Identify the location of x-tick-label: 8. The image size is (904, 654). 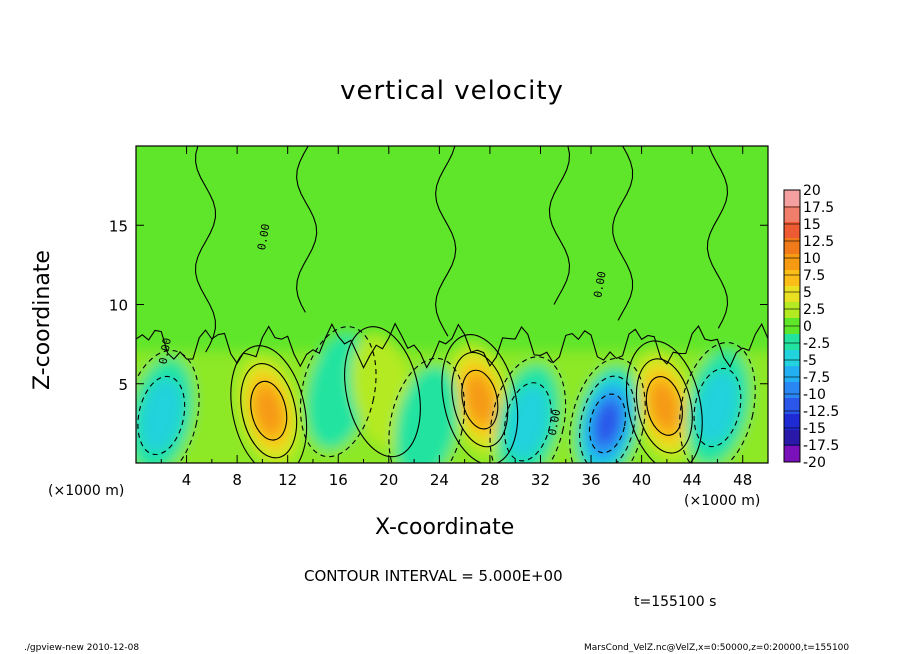
(237, 480).